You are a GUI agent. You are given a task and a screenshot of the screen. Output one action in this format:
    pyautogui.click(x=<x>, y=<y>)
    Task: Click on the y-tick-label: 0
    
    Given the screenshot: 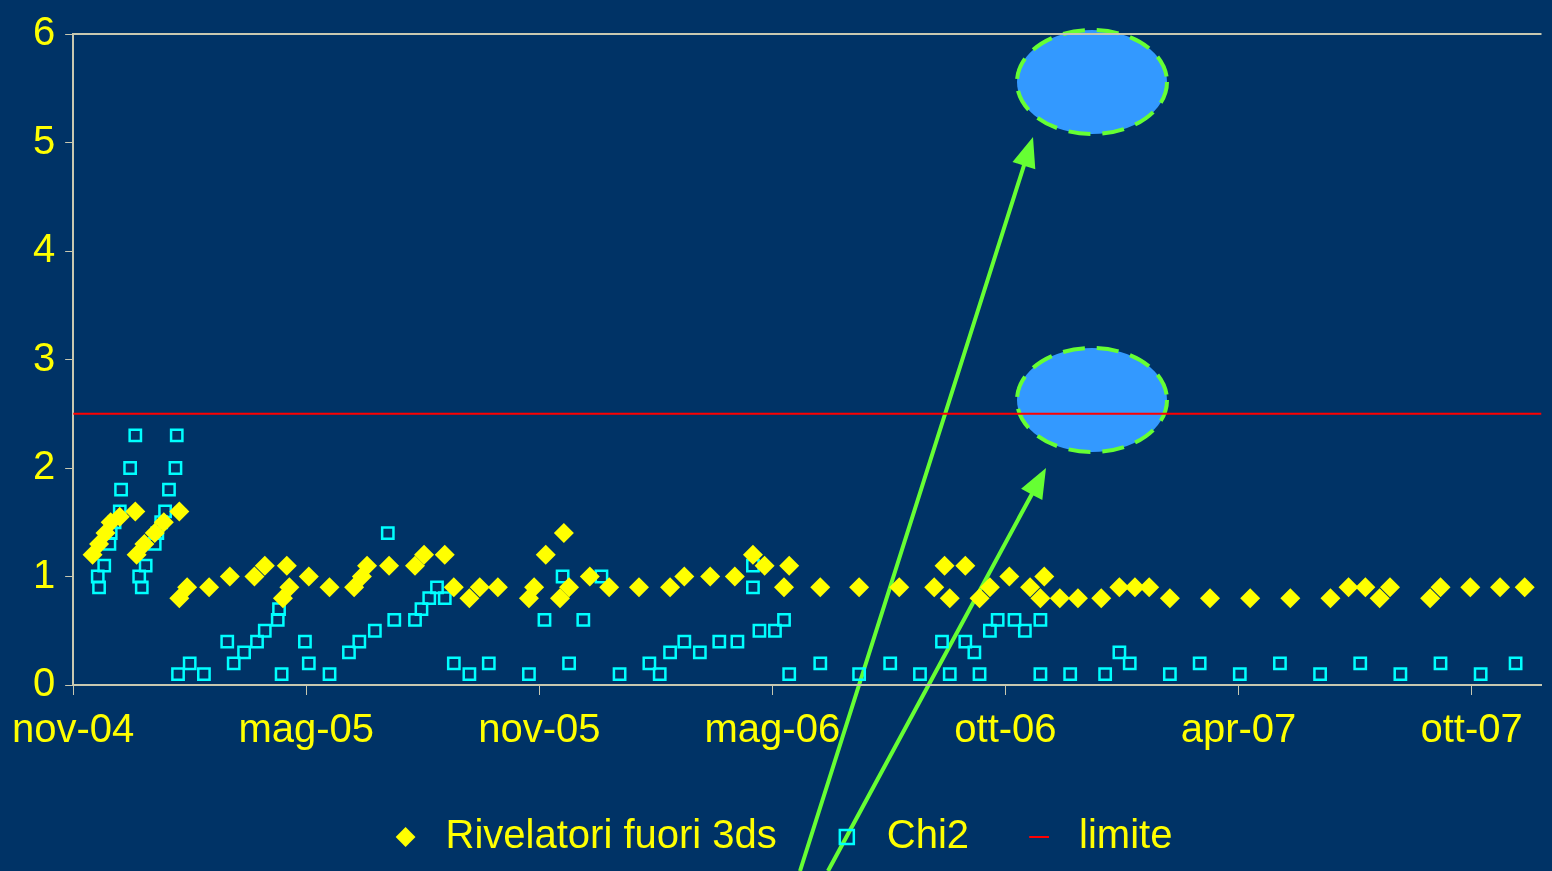 What is the action you would take?
    pyautogui.click(x=44, y=682)
    